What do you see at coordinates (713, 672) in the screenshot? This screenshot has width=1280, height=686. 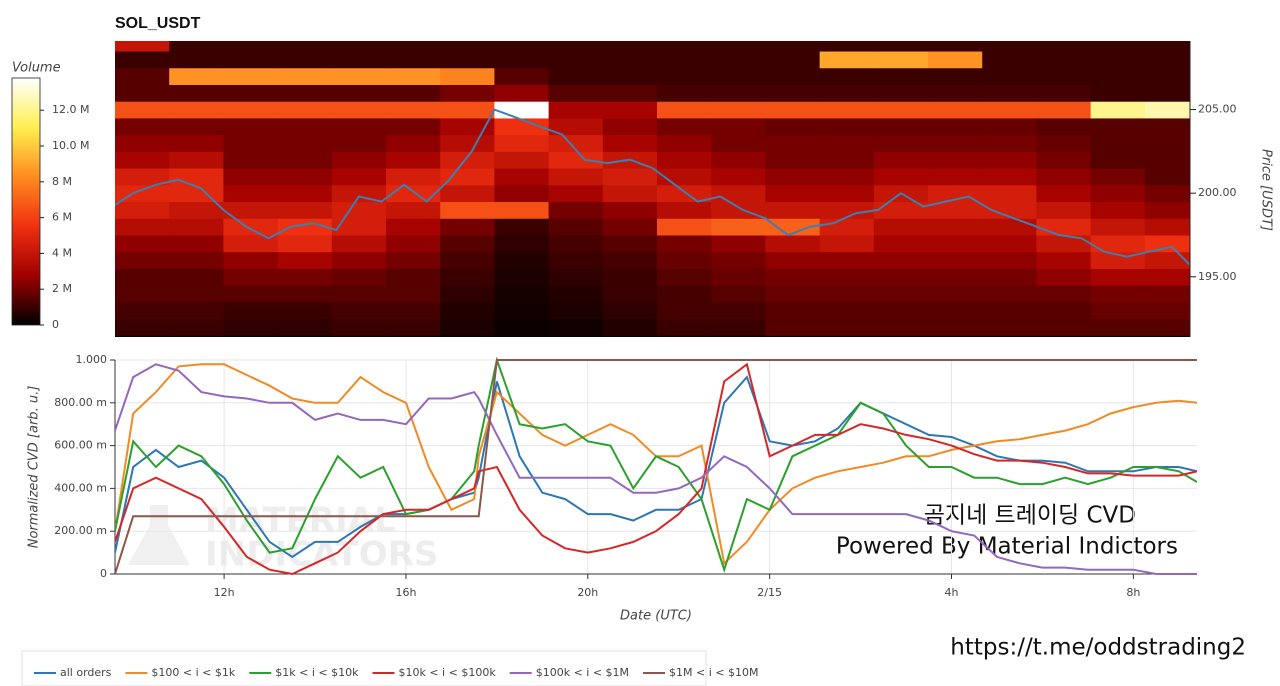 I see `legend-label: $1M < i < $10M` at bounding box center [713, 672].